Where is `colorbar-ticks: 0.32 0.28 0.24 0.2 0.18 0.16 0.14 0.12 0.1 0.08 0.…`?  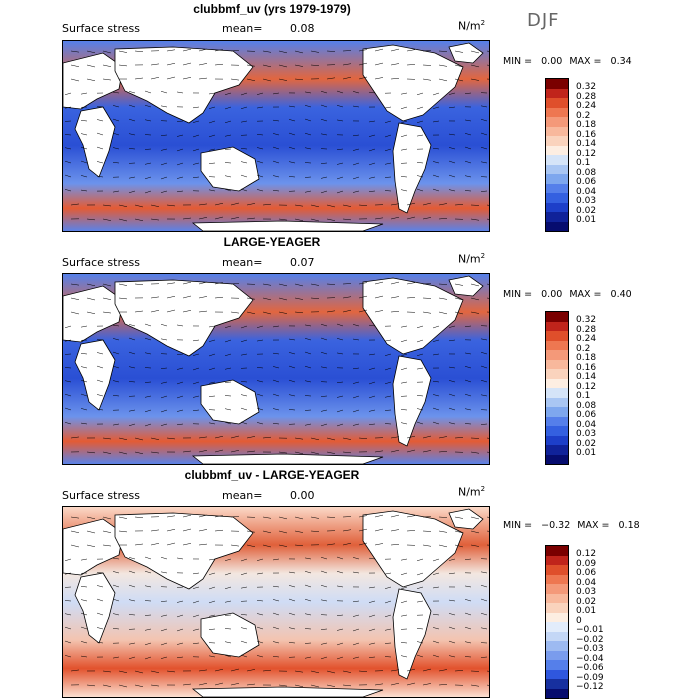 colorbar-ticks: 0.32 0.28 0.24 0.2 0.18 0.16 0.14 0.12 0.1 0.08 0.… is located at coordinates (586, 387).